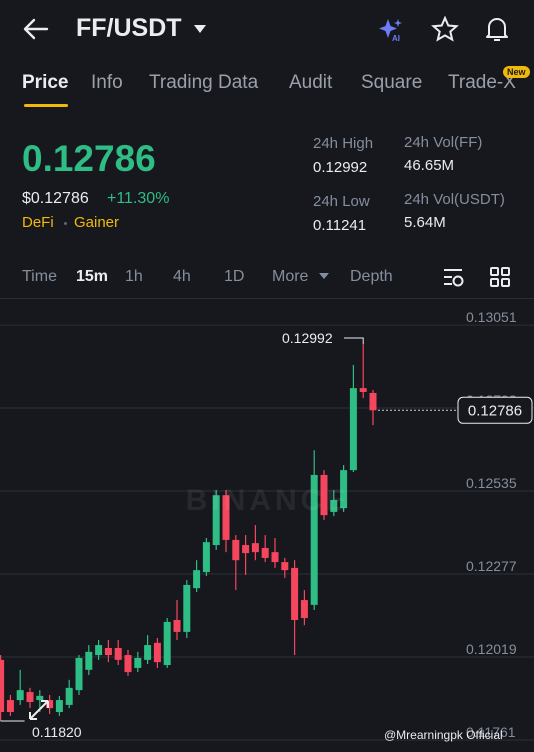 The image size is (534, 752). Describe the element at coordinates (311, 82) in the screenshot. I see `tab: Audit` at that location.